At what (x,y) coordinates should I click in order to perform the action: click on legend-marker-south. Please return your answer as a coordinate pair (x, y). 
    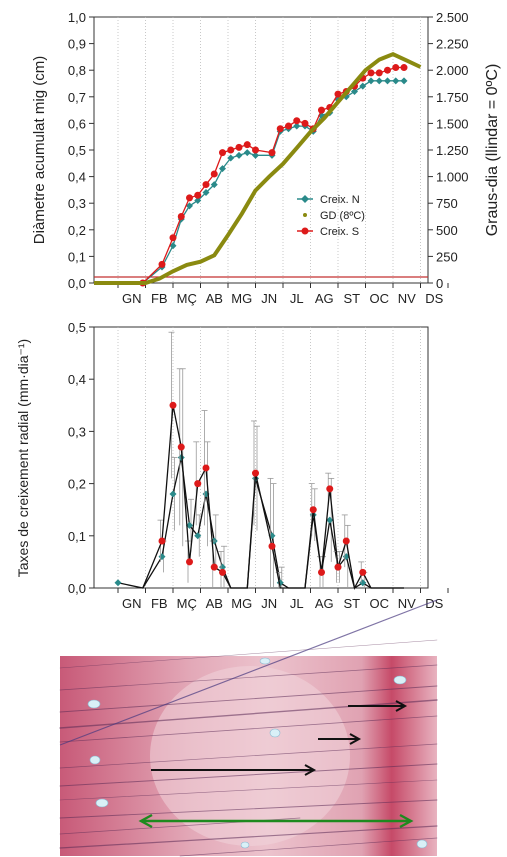
    Looking at the image, I should click on (305, 231).